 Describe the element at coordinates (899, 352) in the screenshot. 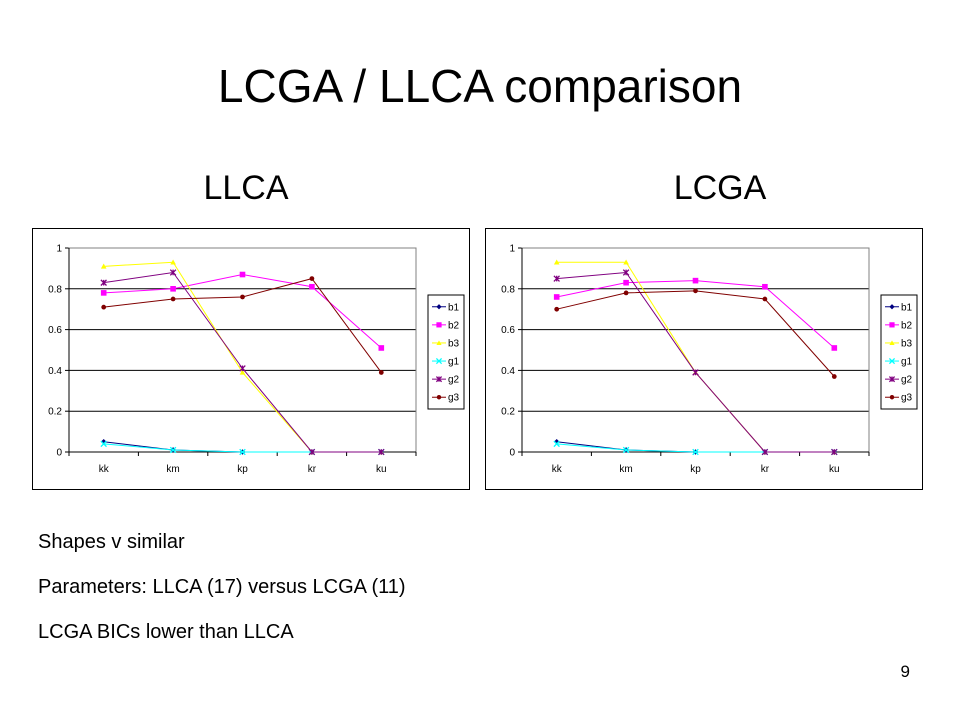

I see `legend: b1 b2 b3 g1 g2 g3` at that location.